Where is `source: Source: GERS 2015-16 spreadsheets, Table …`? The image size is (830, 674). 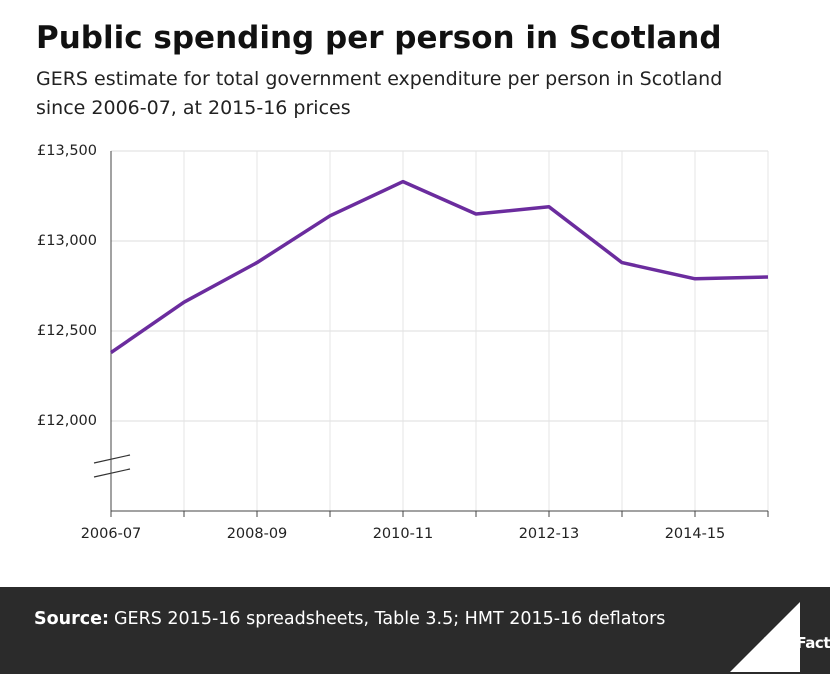 source: Source: GERS 2015-16 spreadsheets, Table … is located at coordinates (349, 619).